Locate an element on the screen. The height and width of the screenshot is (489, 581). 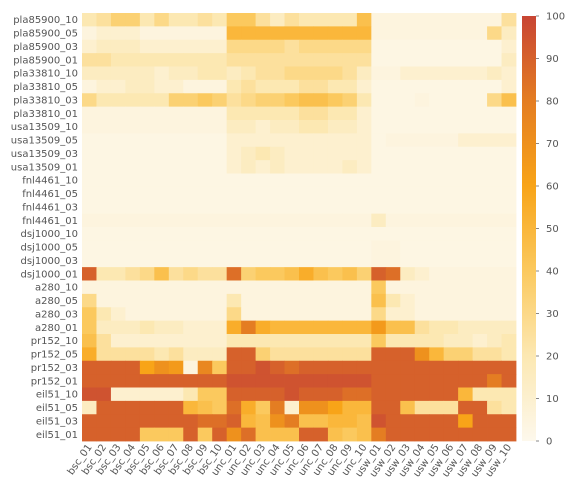
row-label: dsj1000_03 is located at coordinates (49, 261).